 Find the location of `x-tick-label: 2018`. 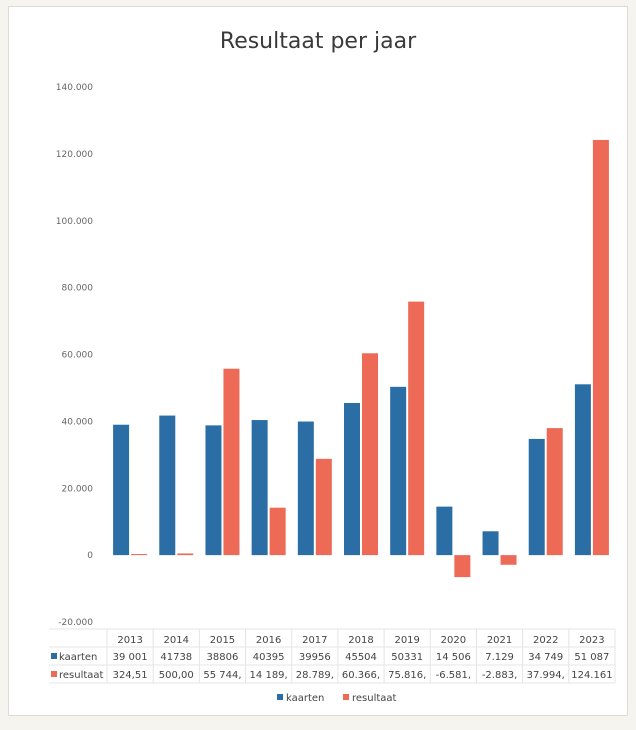

x-tick-label: 2018 is located at coordinates (360, 640).